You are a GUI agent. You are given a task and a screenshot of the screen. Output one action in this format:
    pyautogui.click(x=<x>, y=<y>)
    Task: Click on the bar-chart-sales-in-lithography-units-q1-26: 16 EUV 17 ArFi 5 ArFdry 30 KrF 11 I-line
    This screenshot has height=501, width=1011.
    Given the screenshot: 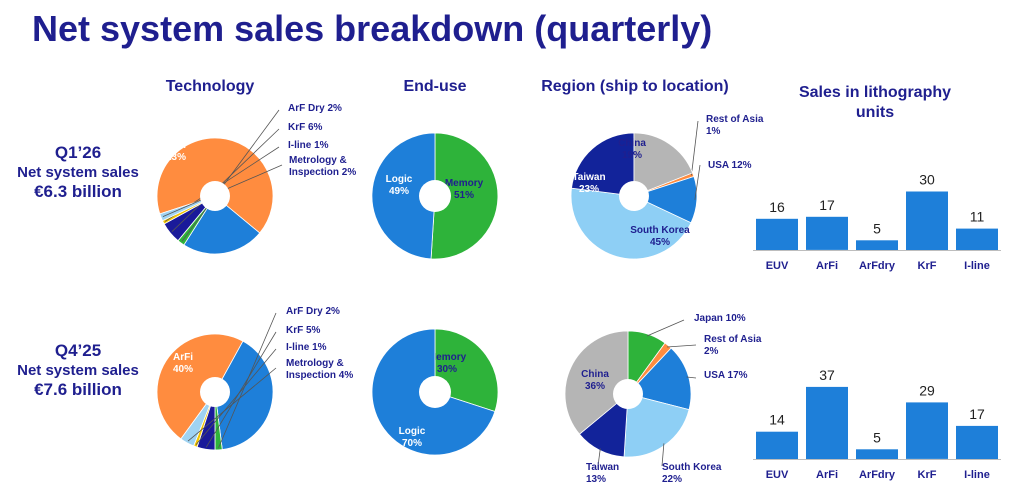 What is the action you would take?
    pyautogui.click(x=877, y=222)
    